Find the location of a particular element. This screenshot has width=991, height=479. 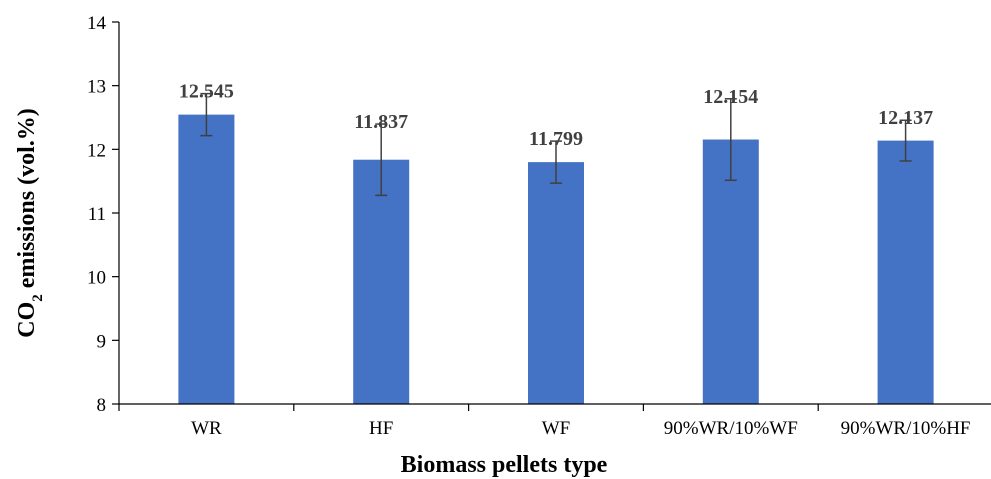

data-labels: 12.545 11.837 11.799 12.154 12.137 is located at coordinates (556, 115).